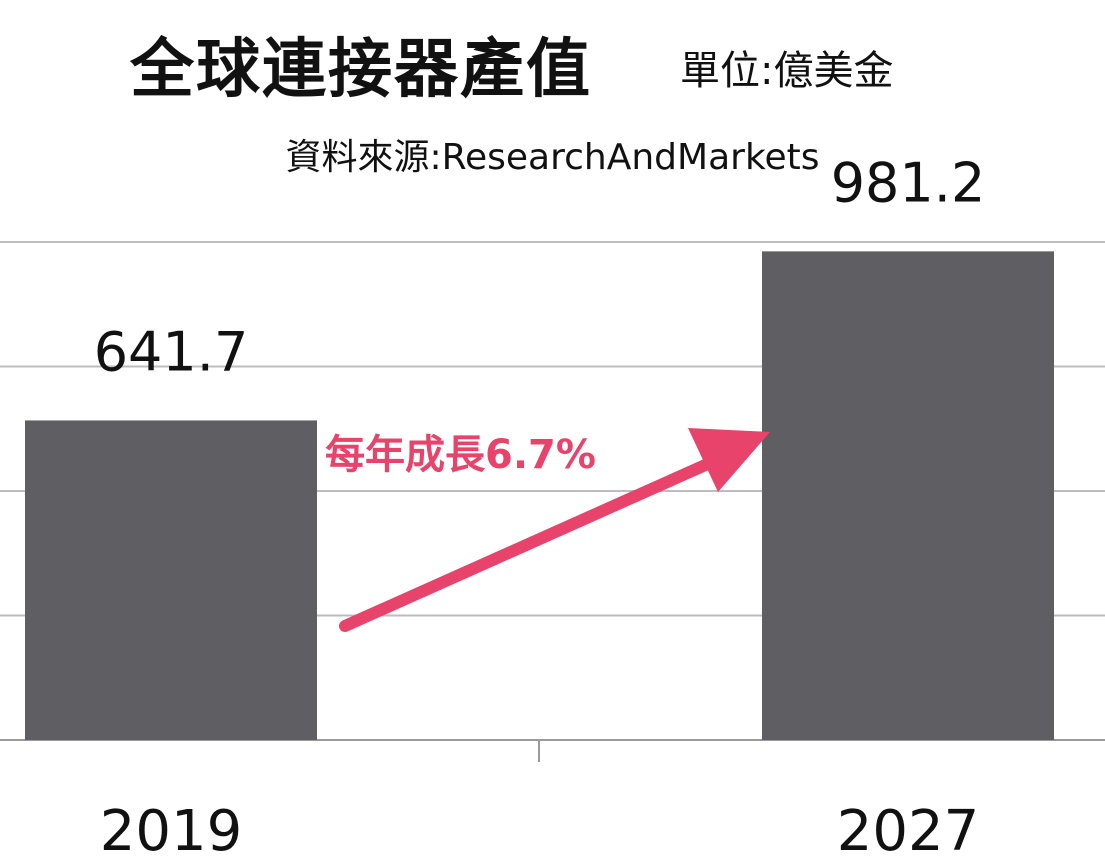  I want to click on bar-2019, so click(171, 580).